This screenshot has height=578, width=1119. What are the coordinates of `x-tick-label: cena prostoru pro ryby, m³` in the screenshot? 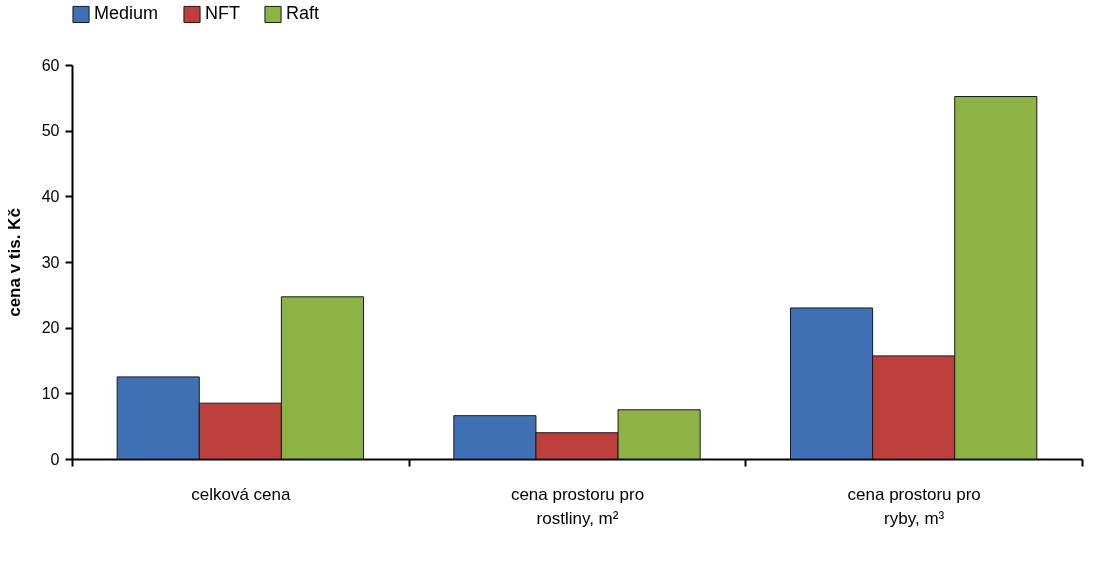 It's located at (914, 506).